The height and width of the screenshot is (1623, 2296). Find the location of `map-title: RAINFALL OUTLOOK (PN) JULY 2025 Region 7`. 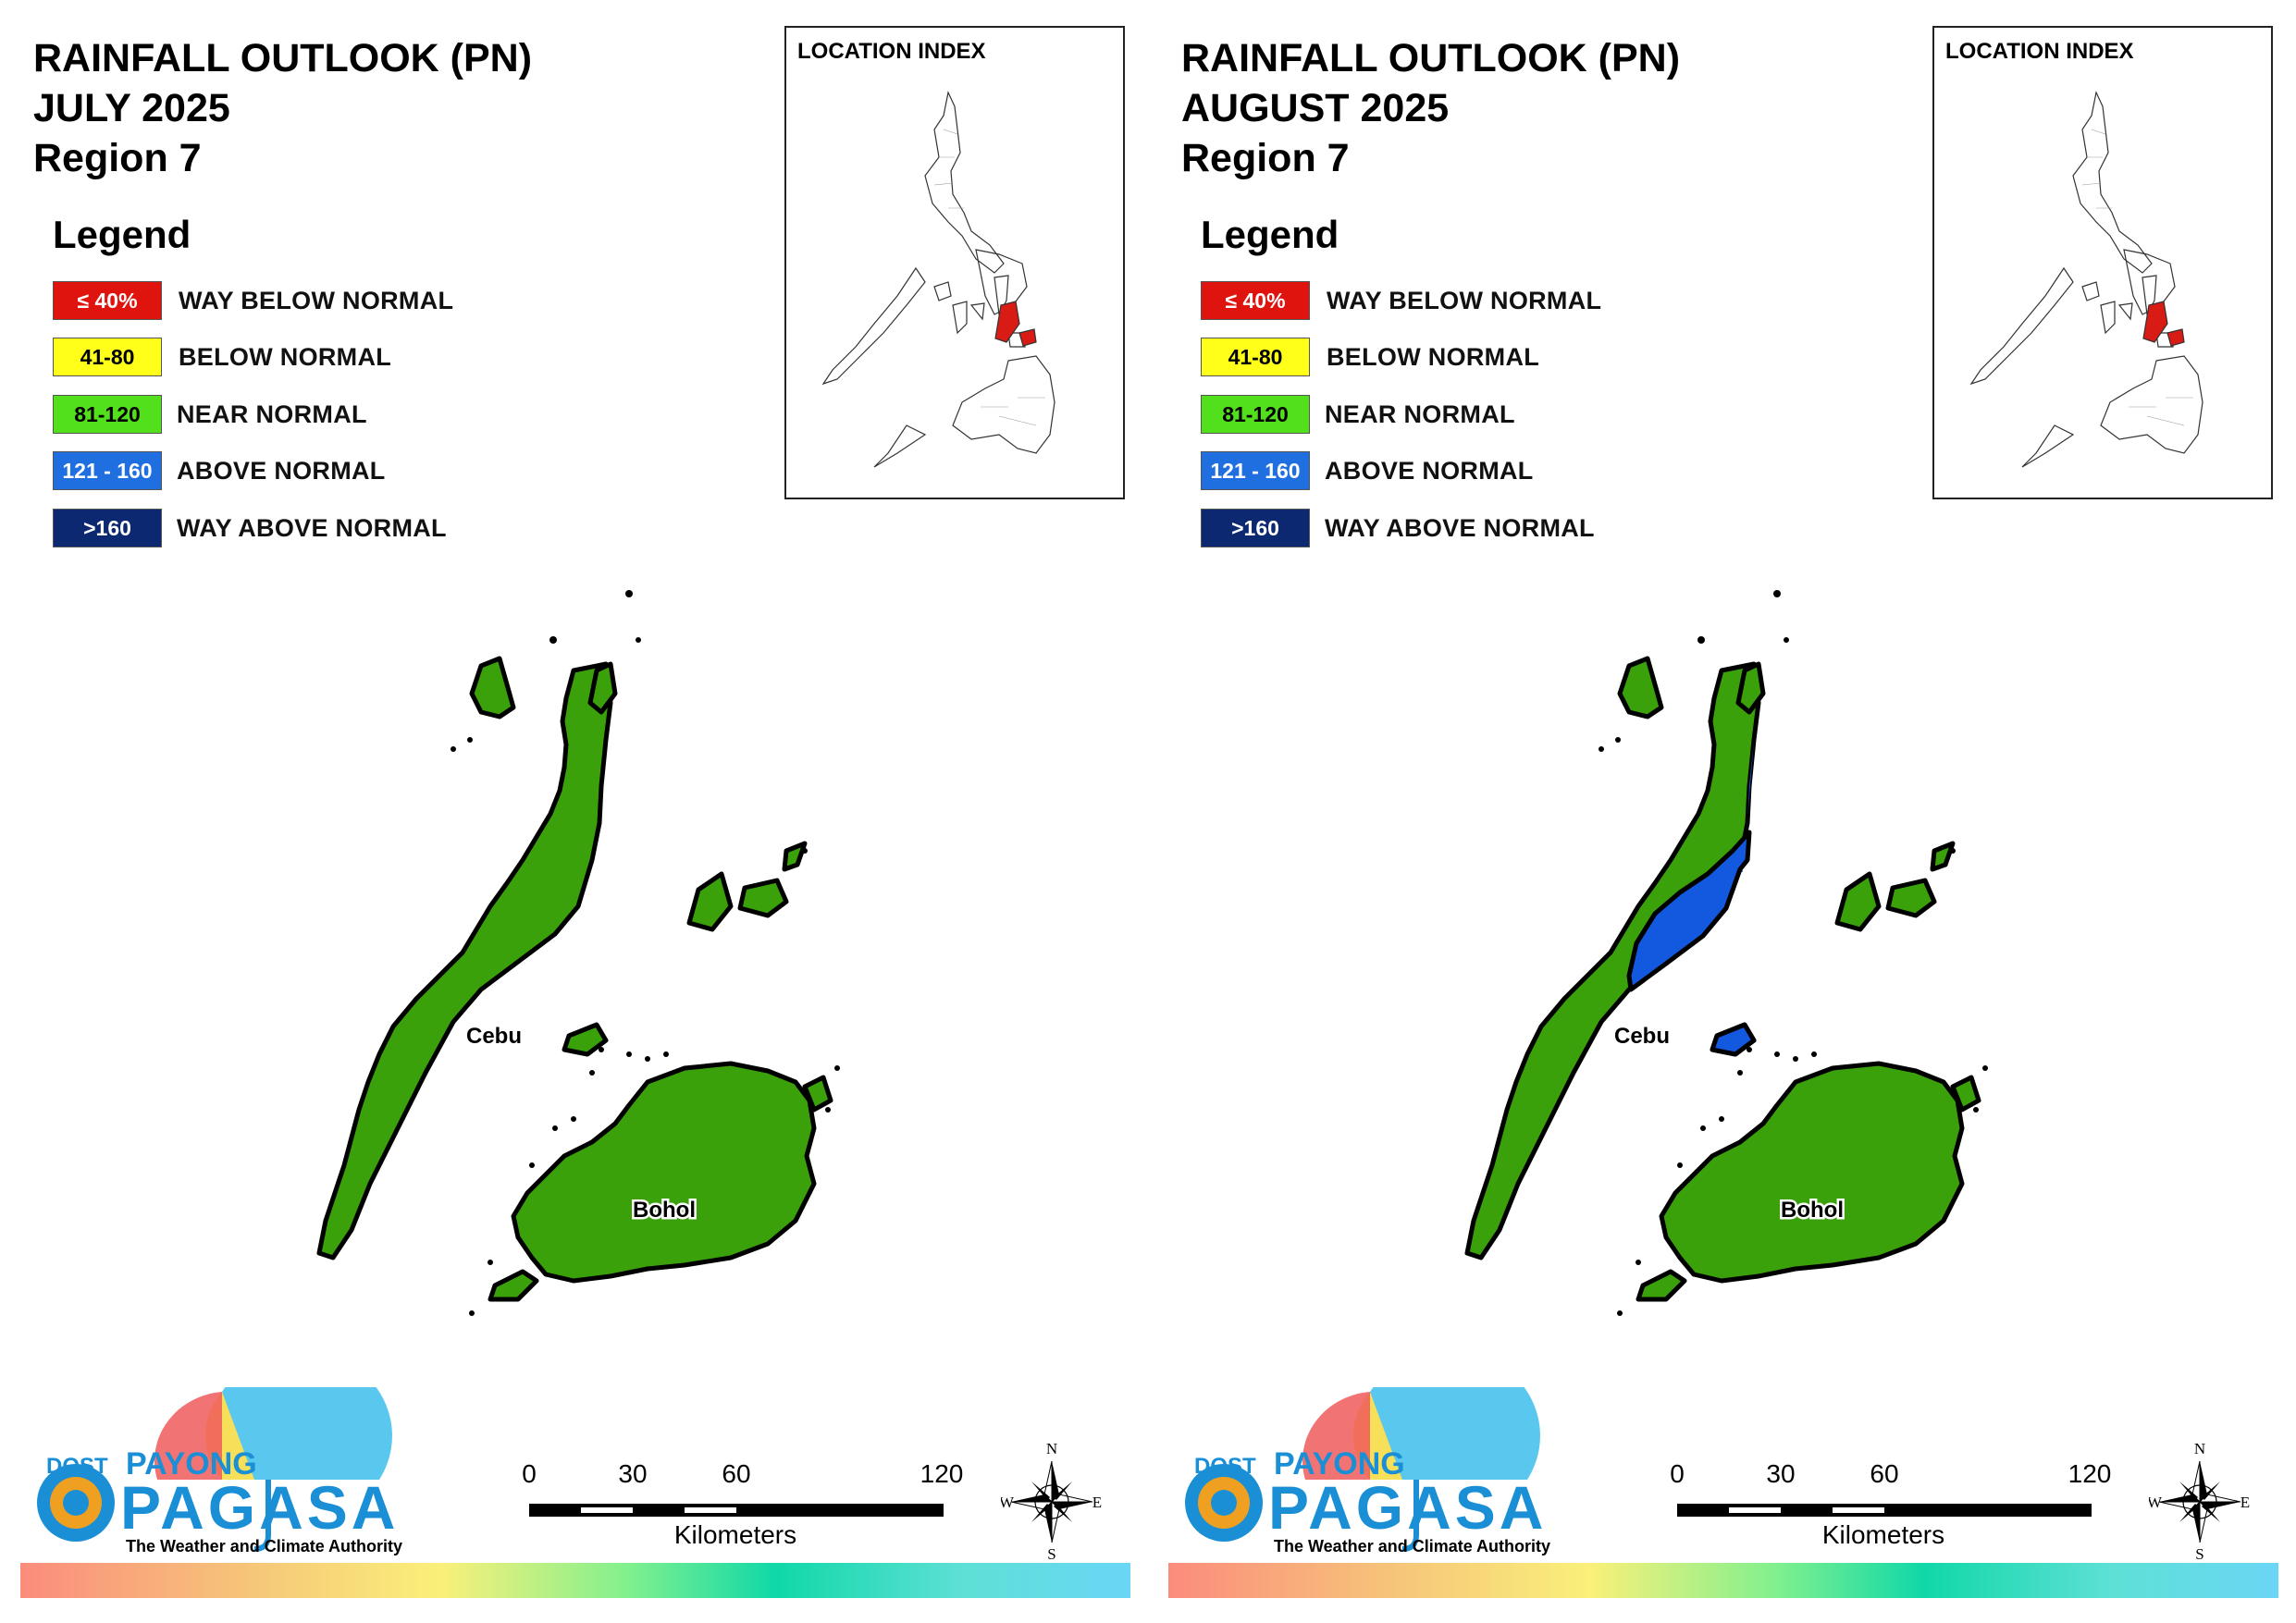

map-title: RAINFALL OUTLOOK (PN) JULY 2025 Region 7 is located at coordinates (282, 108).